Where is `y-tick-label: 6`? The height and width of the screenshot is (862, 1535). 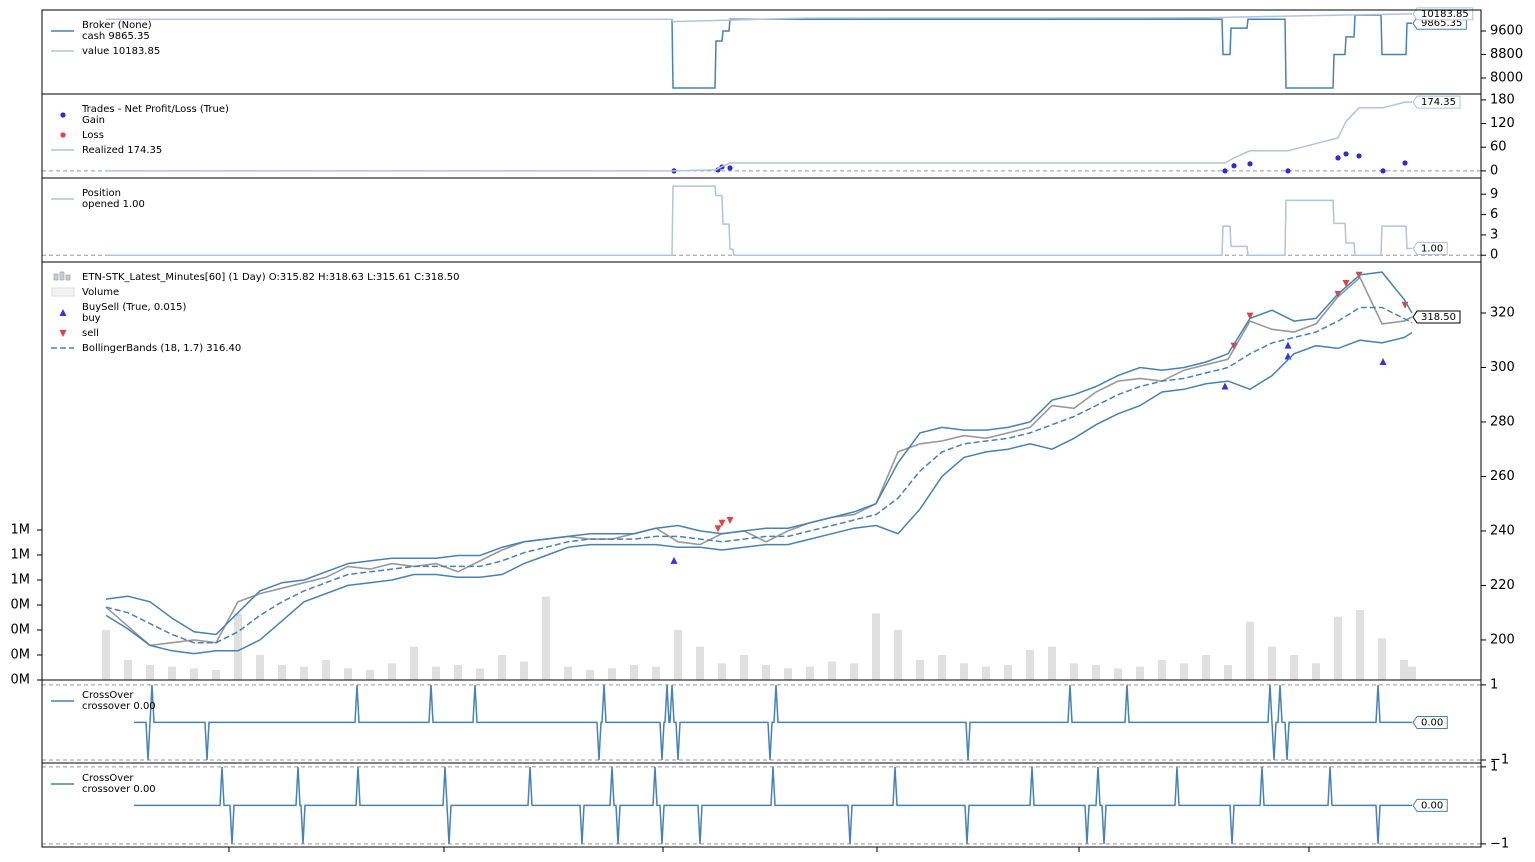
y-tick-label: 6 is located at coordinates (1494, 214).